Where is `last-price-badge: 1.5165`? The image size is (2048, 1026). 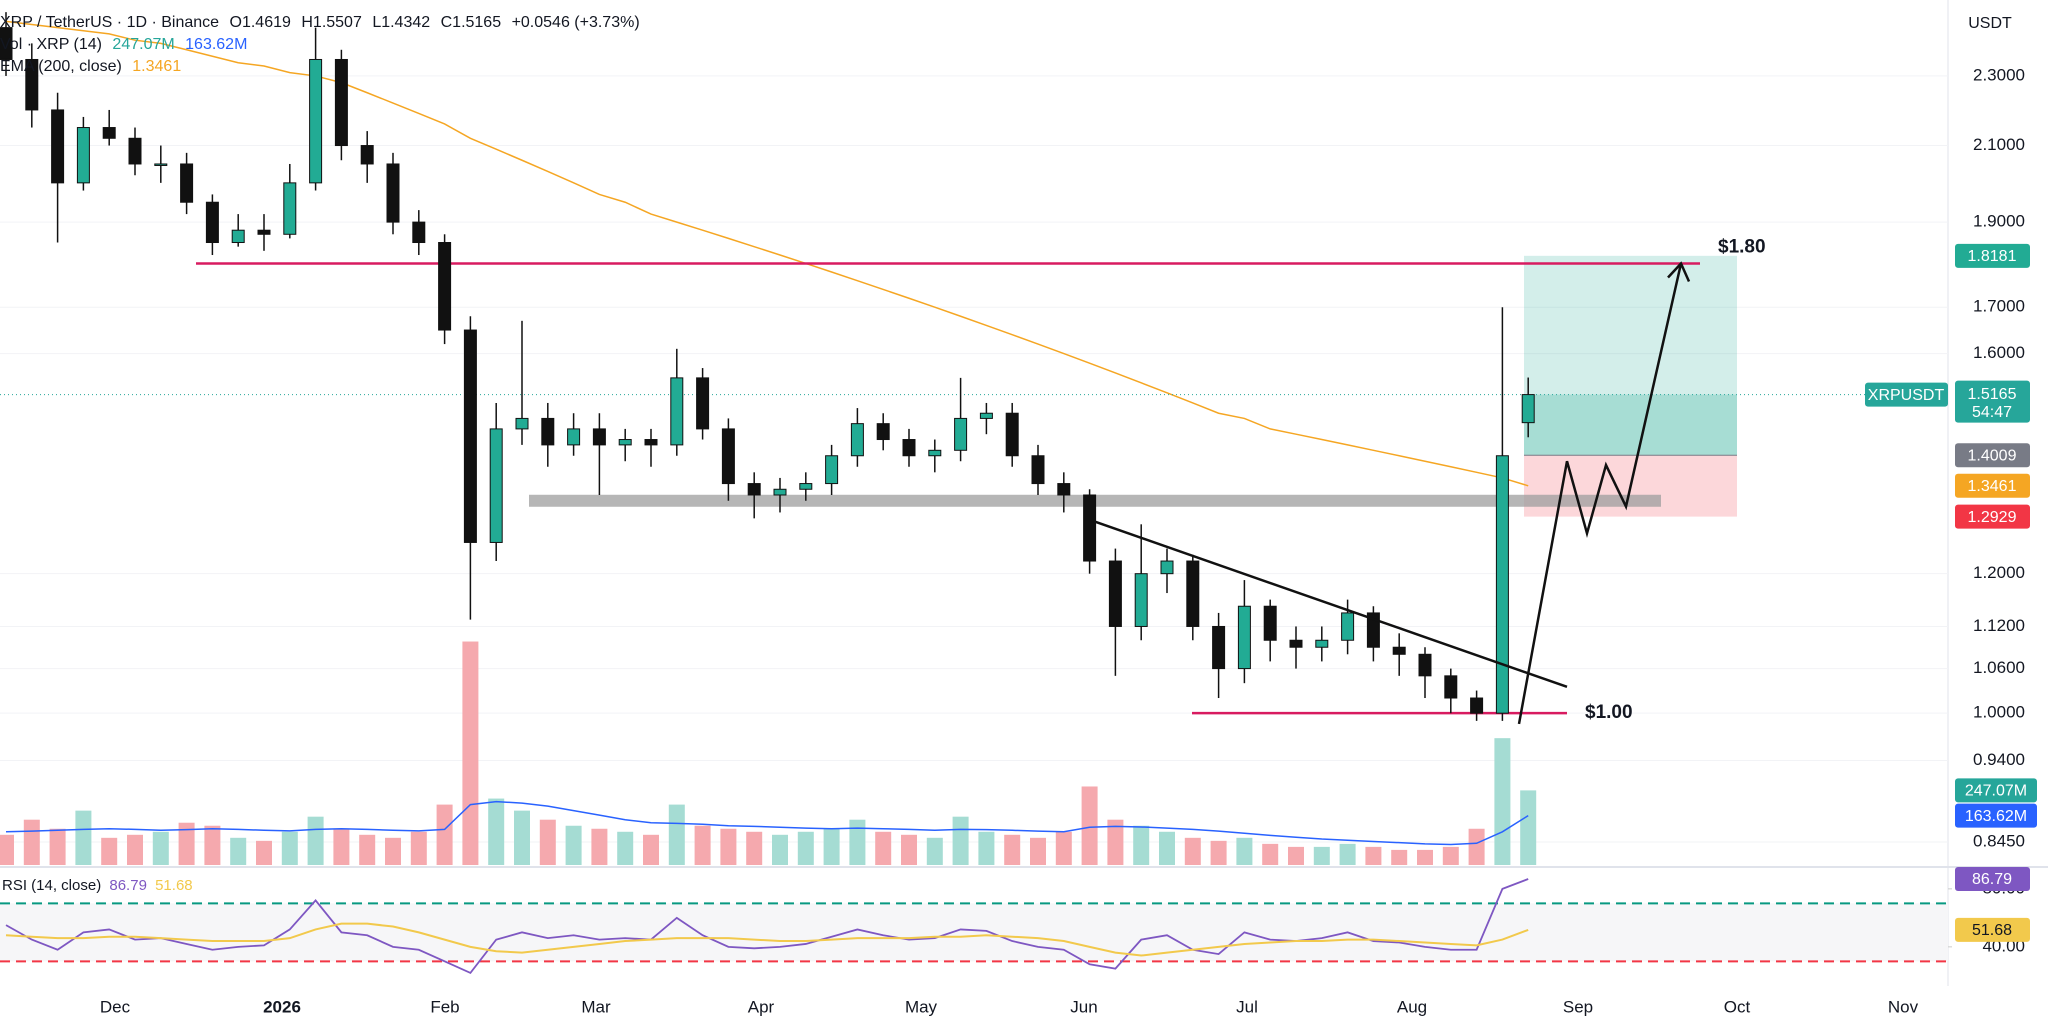
last-price-badge: 1.5165 is located at coordinates (1992, 394).